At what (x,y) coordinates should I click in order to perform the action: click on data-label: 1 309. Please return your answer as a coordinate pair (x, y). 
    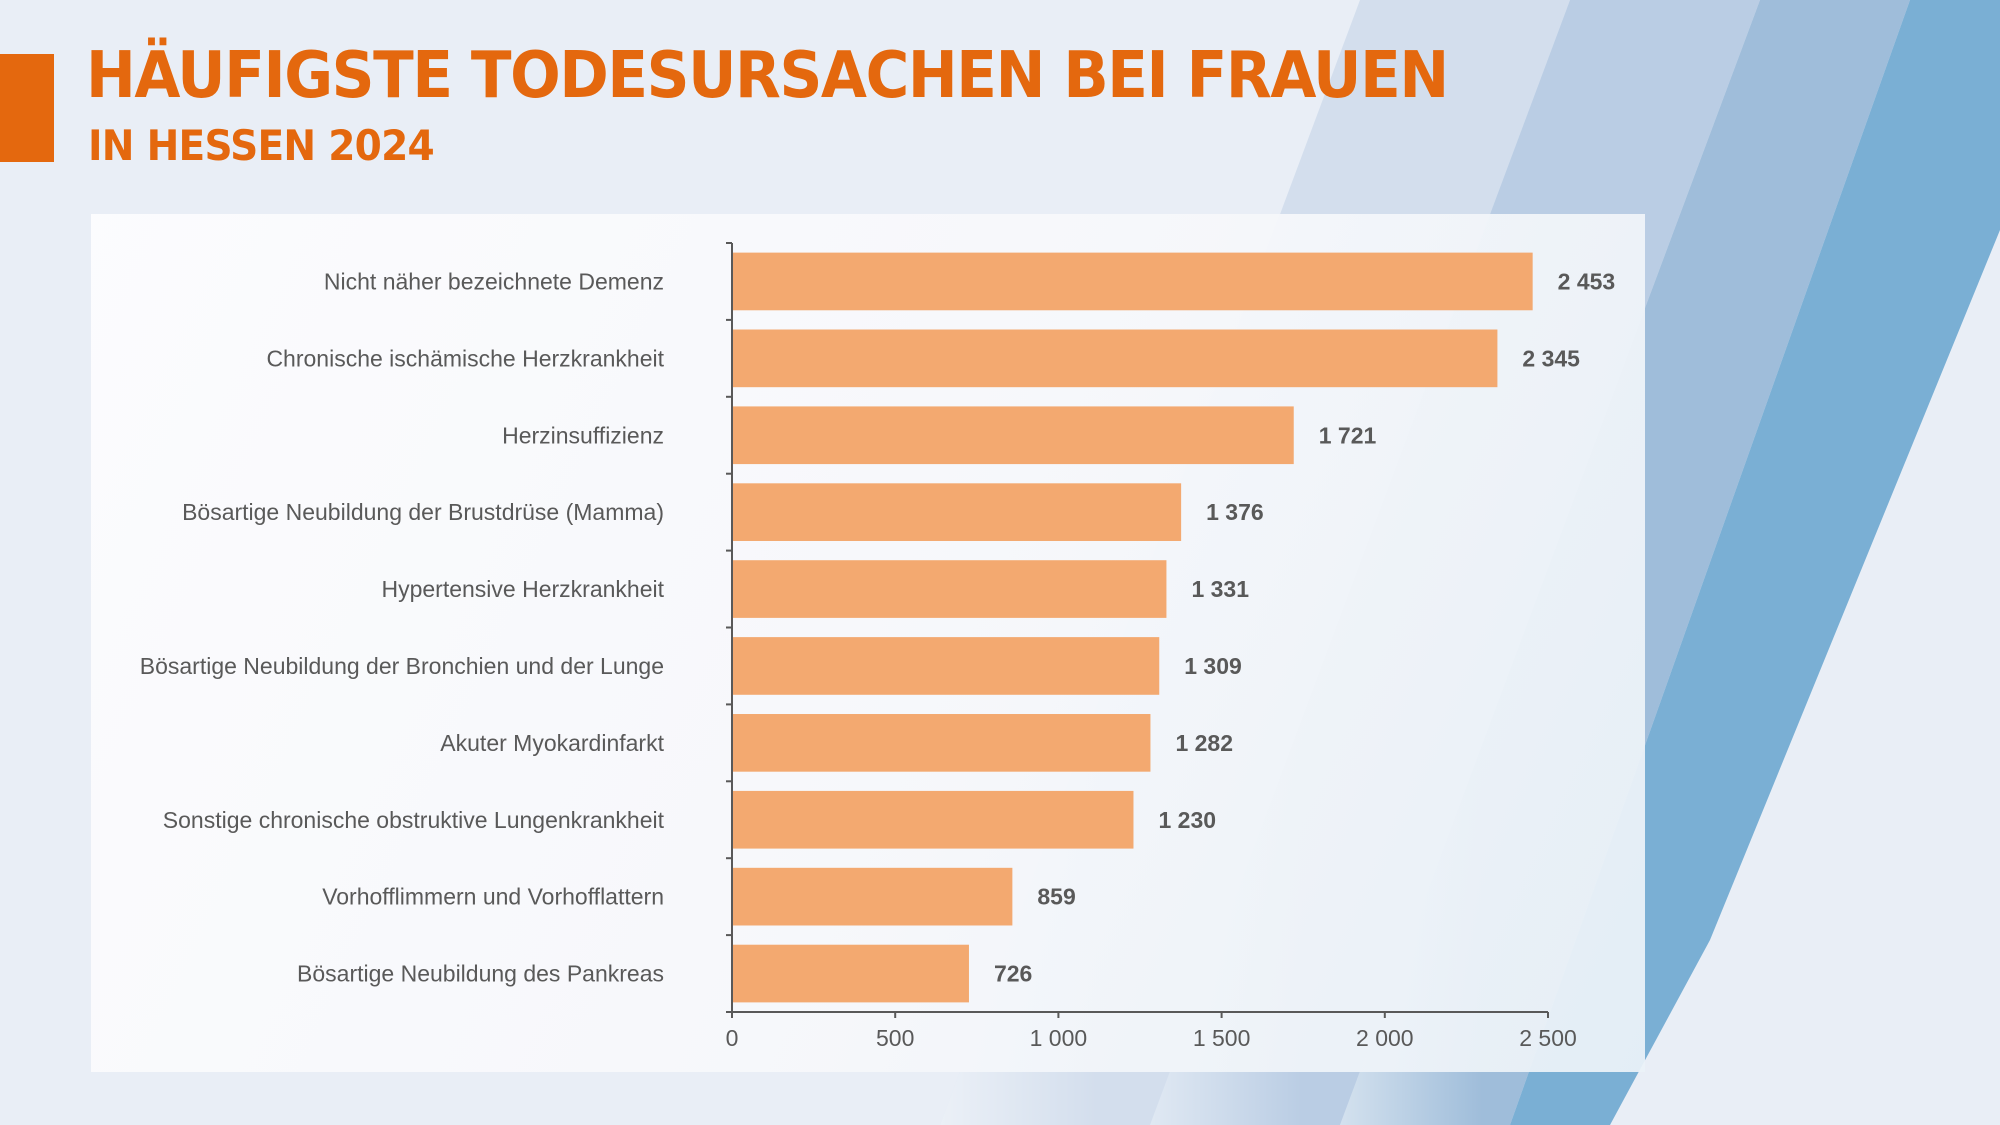
    Looking at the image, I should click on (1213, 666).